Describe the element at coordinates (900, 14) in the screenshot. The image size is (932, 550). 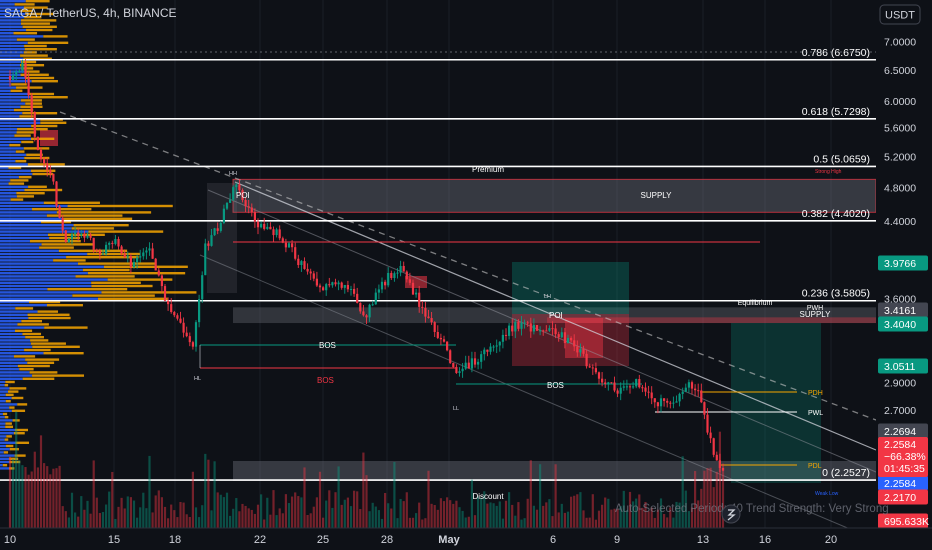
I see `currency-button` at that location.